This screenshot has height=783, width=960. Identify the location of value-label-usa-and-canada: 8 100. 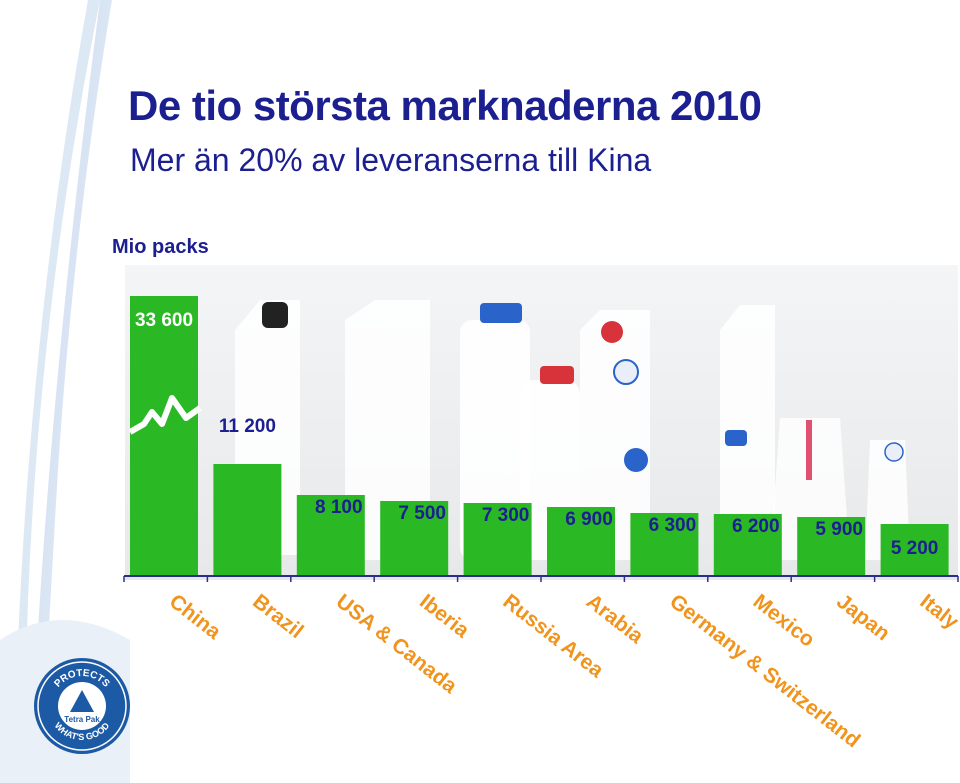
(339, 507).